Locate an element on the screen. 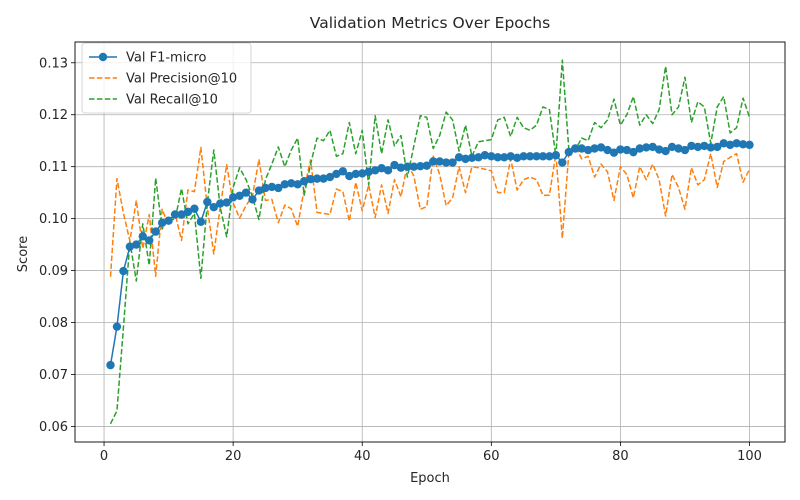  y-axis-label: Score is located at coordinates (23, 254).